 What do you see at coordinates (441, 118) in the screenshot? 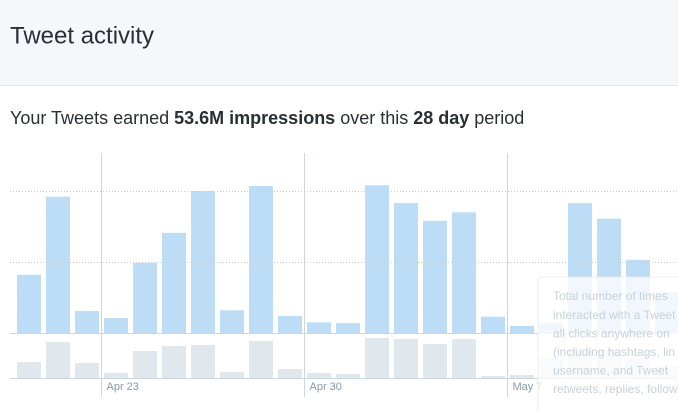
I see `summary-period: 28 day` at bounding box center [441, 118].